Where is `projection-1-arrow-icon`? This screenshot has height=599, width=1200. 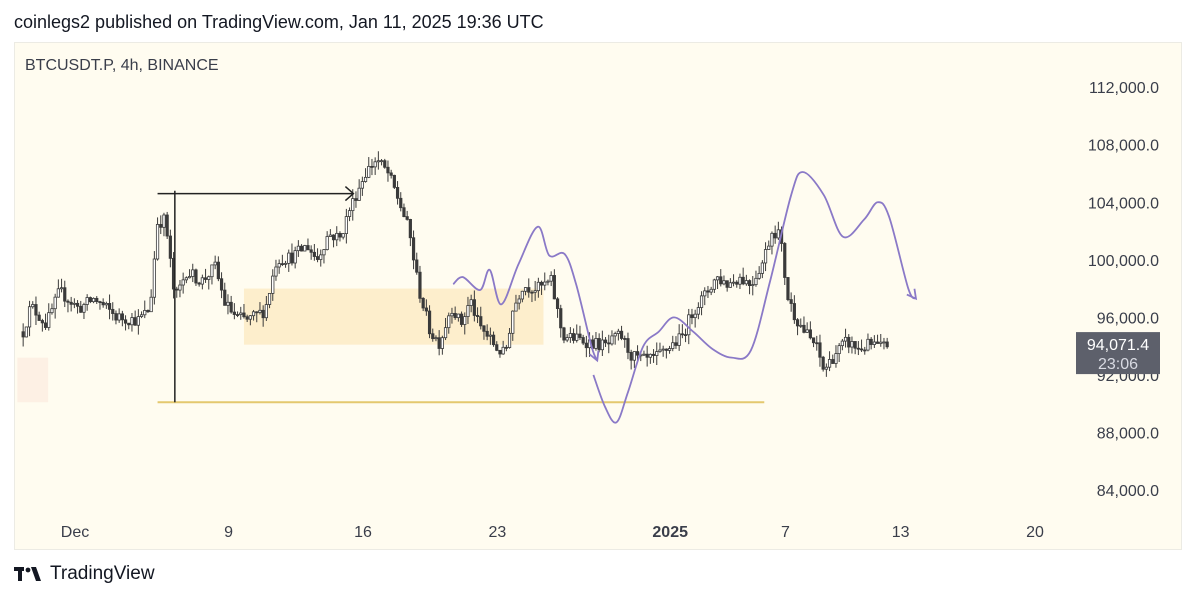
projection-1-arrow-icon is located at coordinates (594, 356).